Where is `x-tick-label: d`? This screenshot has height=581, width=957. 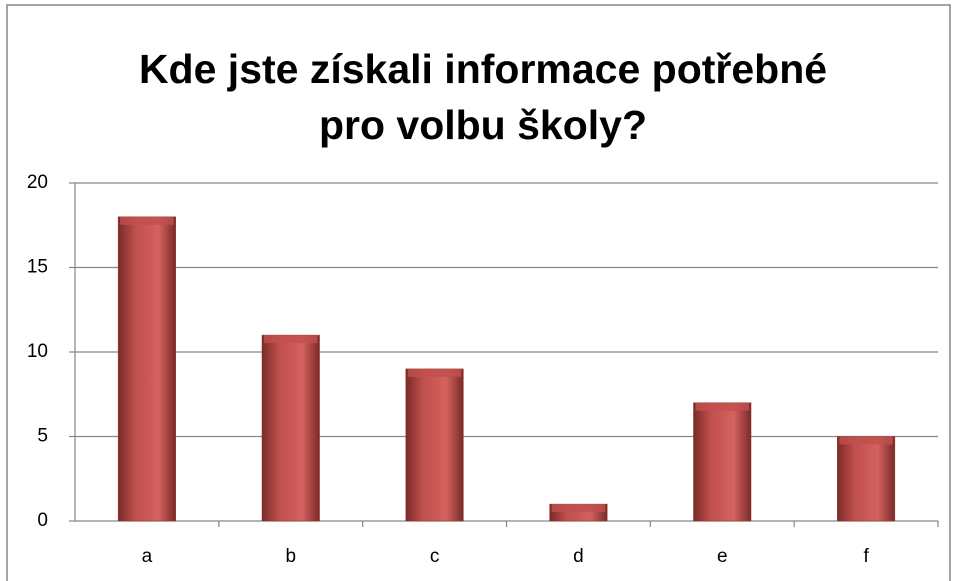
x-tick-label: d is located at coordinates (578, 556).